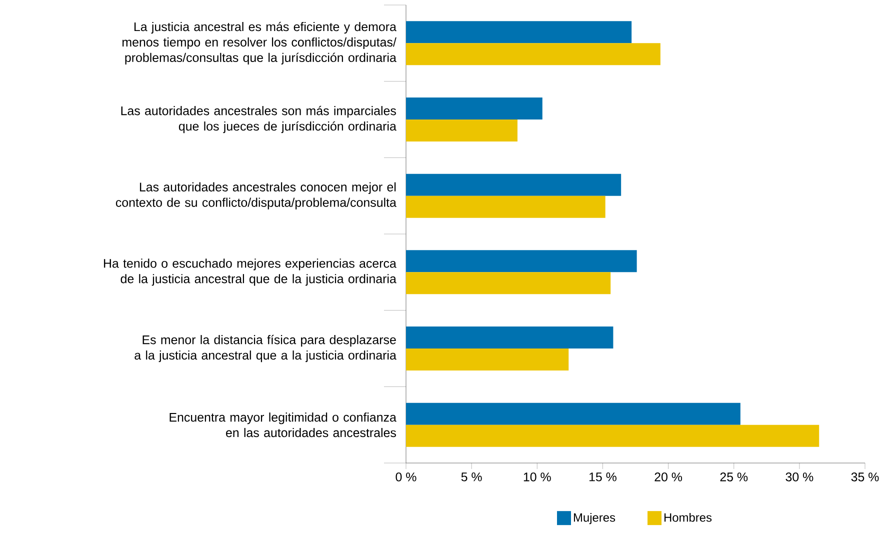  What do you see at coordinates (595, 518) in the screenshot?
I see `legend-label: Mujeres` at bounding box center [595, 518].